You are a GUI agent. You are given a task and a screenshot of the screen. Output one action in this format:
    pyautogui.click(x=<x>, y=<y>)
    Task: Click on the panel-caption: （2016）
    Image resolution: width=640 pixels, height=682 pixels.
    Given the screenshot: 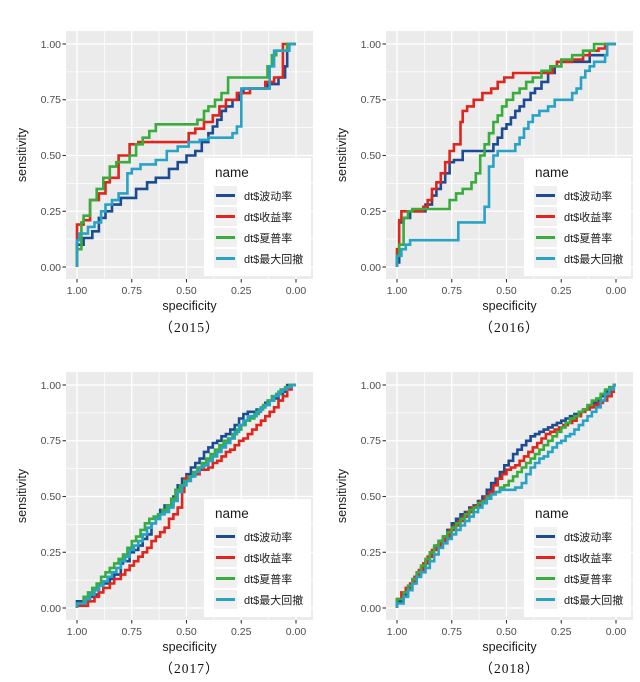 What is the action you would take?
    pyautogui.click(x=509, y=327)
    